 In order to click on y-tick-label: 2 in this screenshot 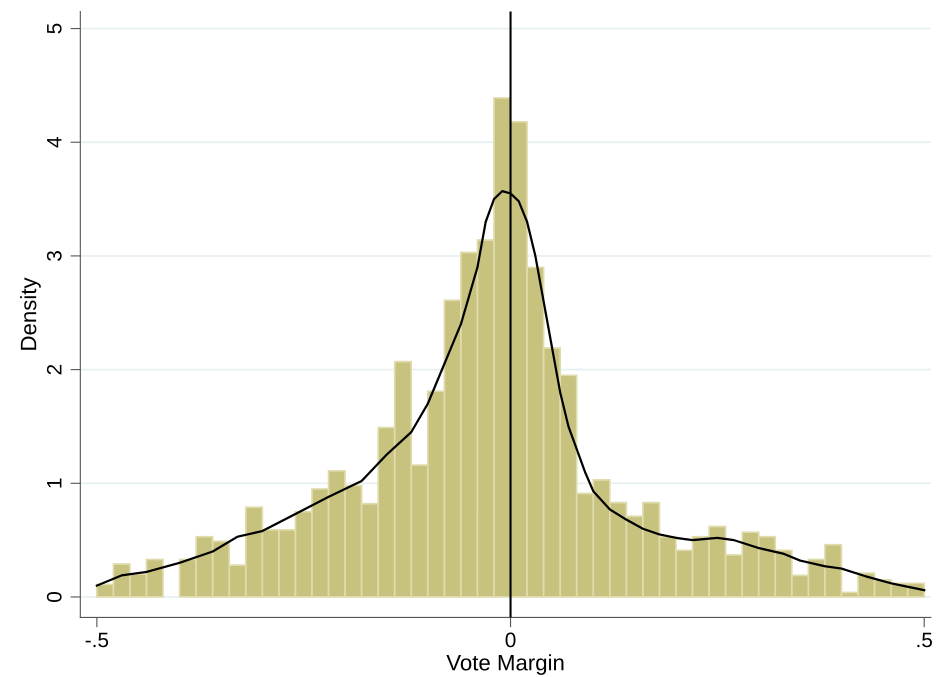, I will do `click(54, 369)`.